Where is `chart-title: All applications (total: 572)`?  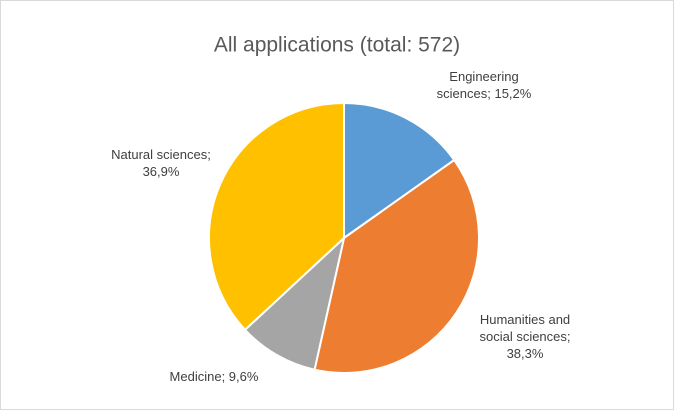 chart-title: All applications (total: 572) is located at coordinates (337, 45).